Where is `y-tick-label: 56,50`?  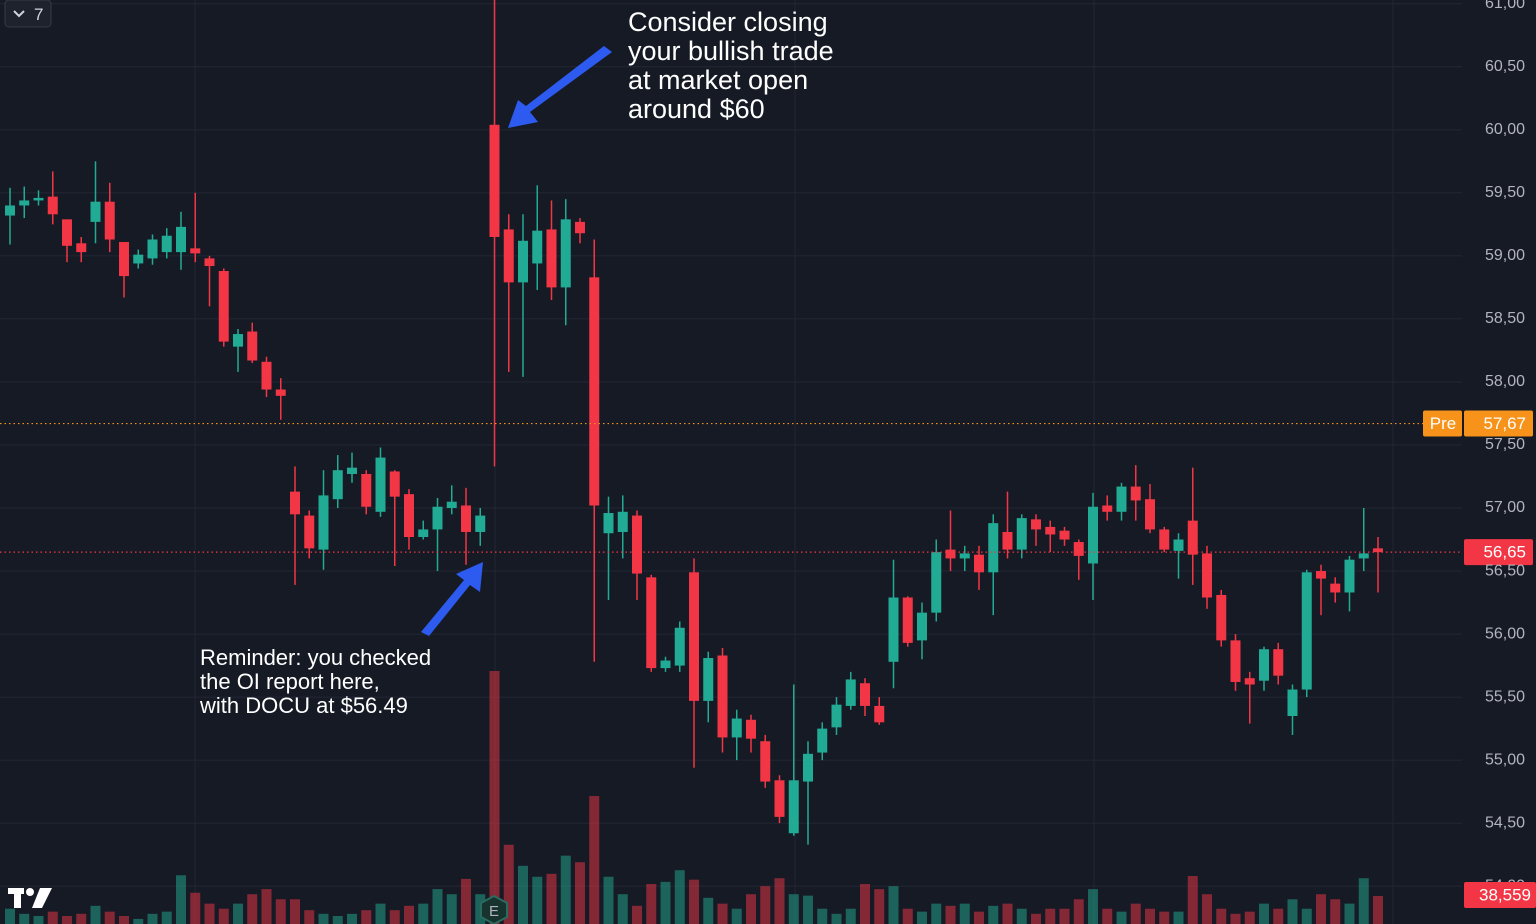
y-tick-label: 56,50 is located at coordinates (1505, 570).